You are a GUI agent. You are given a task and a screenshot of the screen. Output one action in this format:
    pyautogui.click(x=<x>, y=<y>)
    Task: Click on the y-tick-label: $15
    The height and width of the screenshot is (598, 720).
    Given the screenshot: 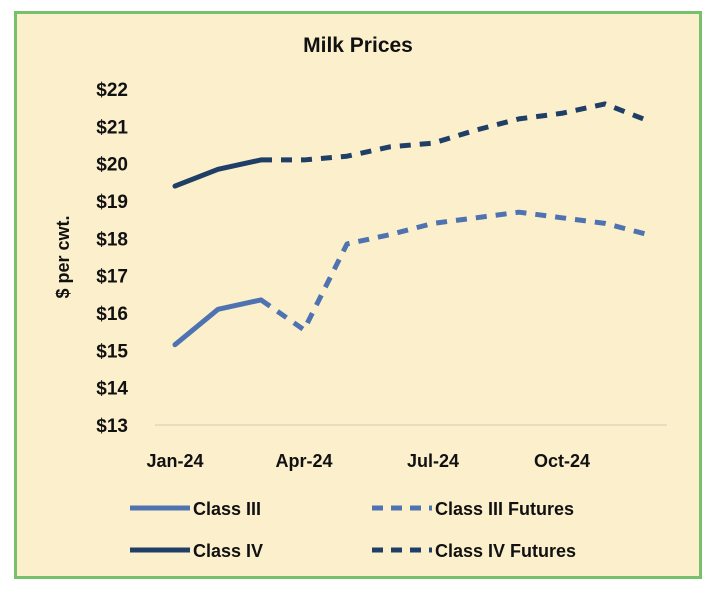 What is the action you would take?
    pyautogui.click(x=112, y=351)
    